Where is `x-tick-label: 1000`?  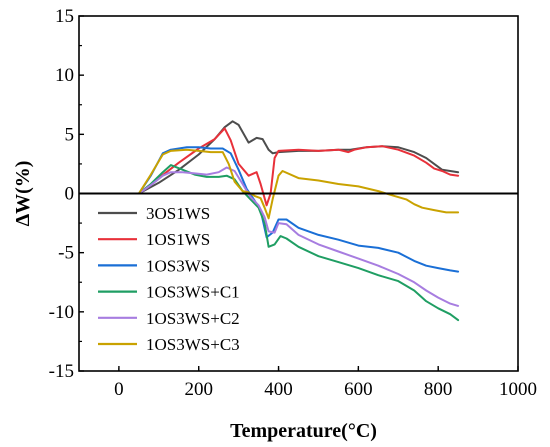 x-tick-label: 1000 is located at coordinates (518, 389).